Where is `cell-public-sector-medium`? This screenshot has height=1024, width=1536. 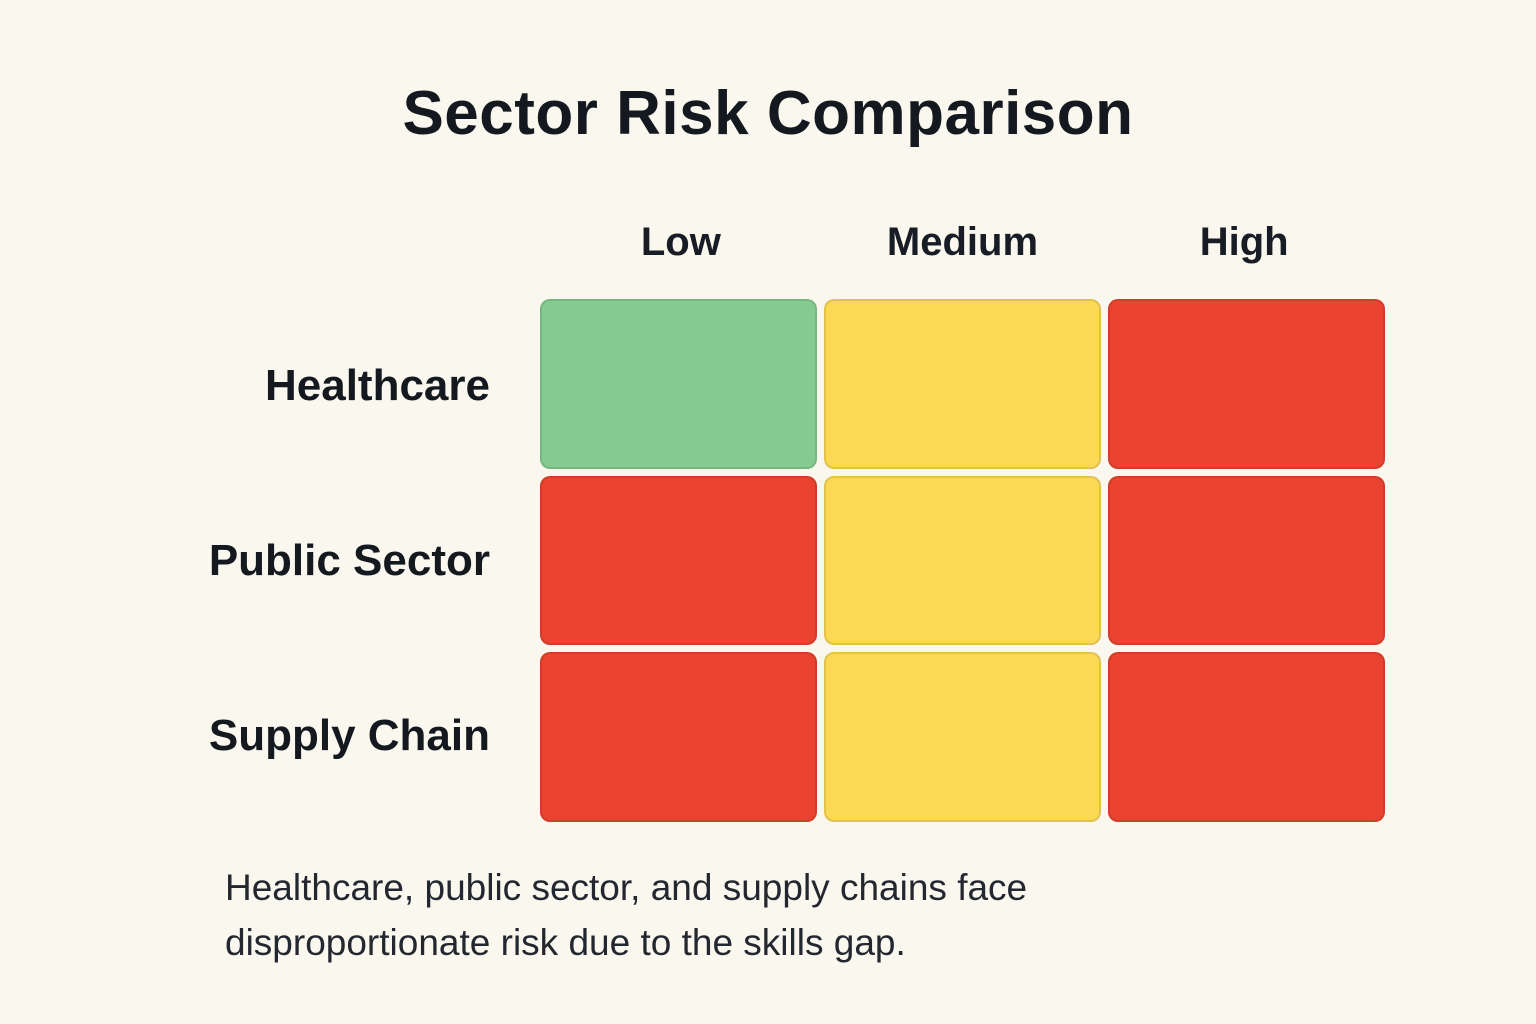
cell-public-sector-medium is located at coordinates (962, 560).